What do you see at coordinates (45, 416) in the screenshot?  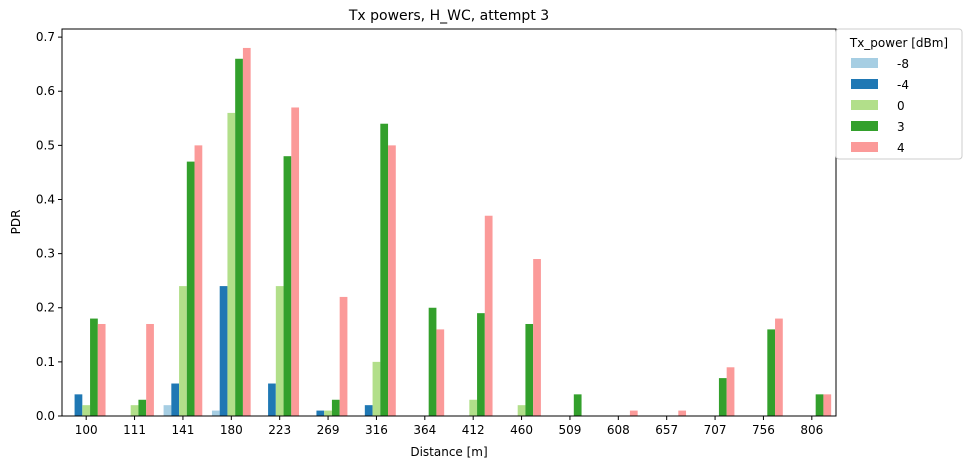 I see `y-tick-label: 0.0` at bounding box center [45, 416].